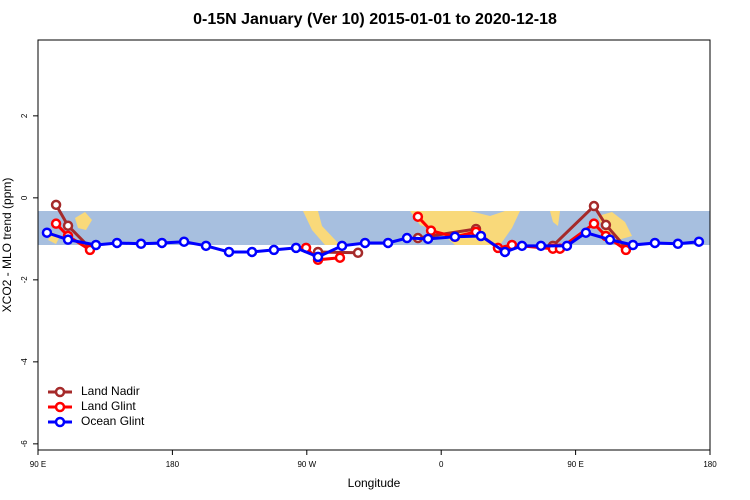 The width and height of the screenshot is (750, 500). I want to click on legend-label: Ocean Glint, so click(113, 421).